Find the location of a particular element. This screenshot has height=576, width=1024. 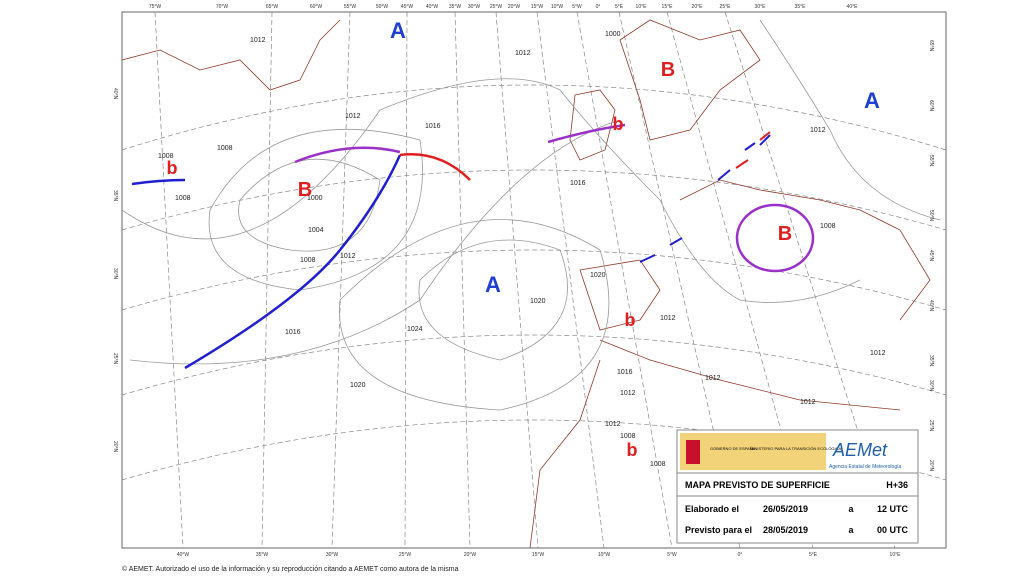

top-lon-label: 40°E is located at coordinates (853, 7).